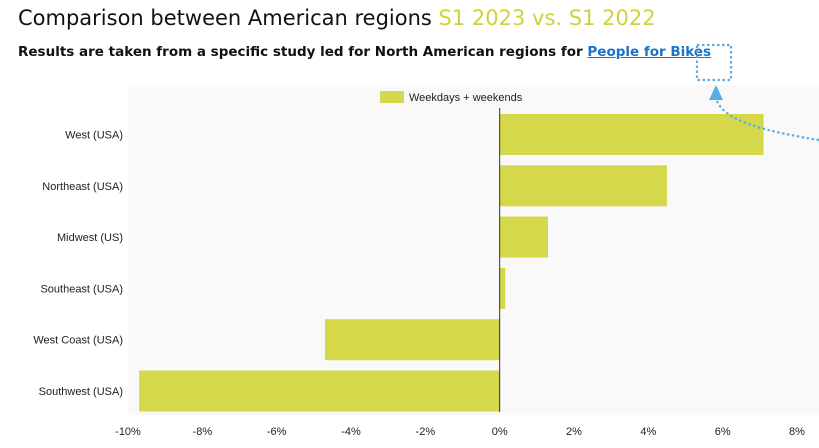 The height and width of the screenshot is (448, 819). I want to click on annotation-dotted-box, so click(714, 62).